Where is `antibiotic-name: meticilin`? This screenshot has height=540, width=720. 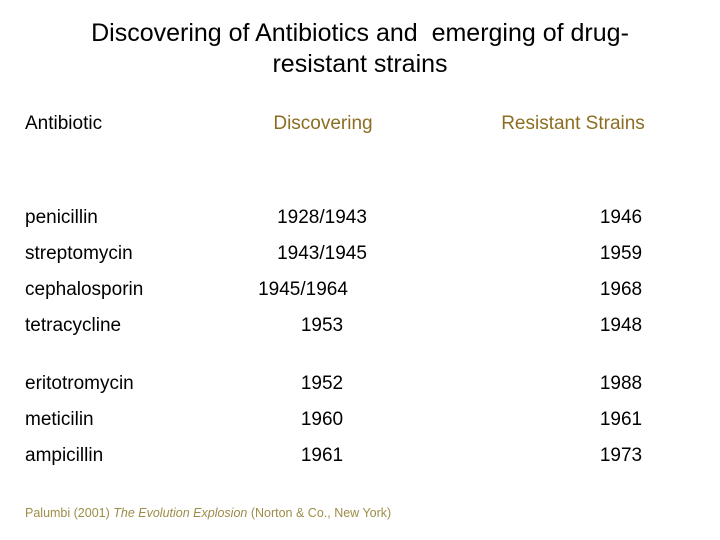
antibiotic-name: meticilin is located at coordinates (59, 419).